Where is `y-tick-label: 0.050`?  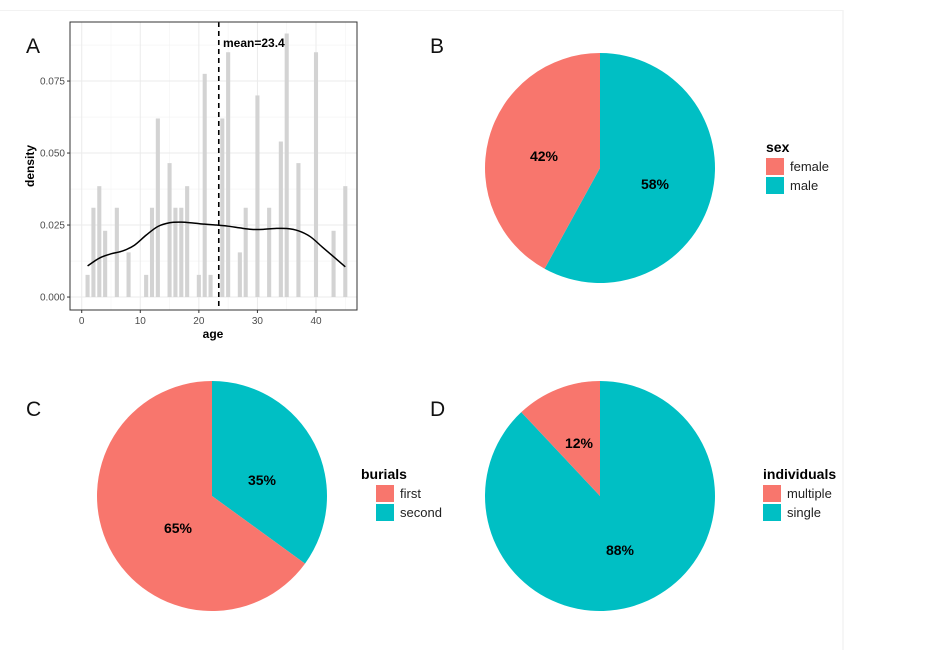 y-tick-label: 0.050 is located at coordinates (52, 154).